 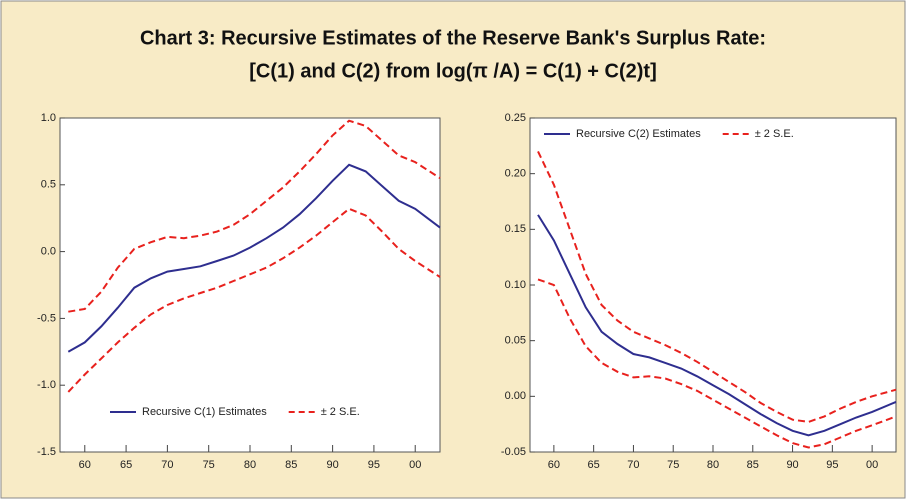 I want to click on y-tick-label: 0.5, so click(x=48, y=185).